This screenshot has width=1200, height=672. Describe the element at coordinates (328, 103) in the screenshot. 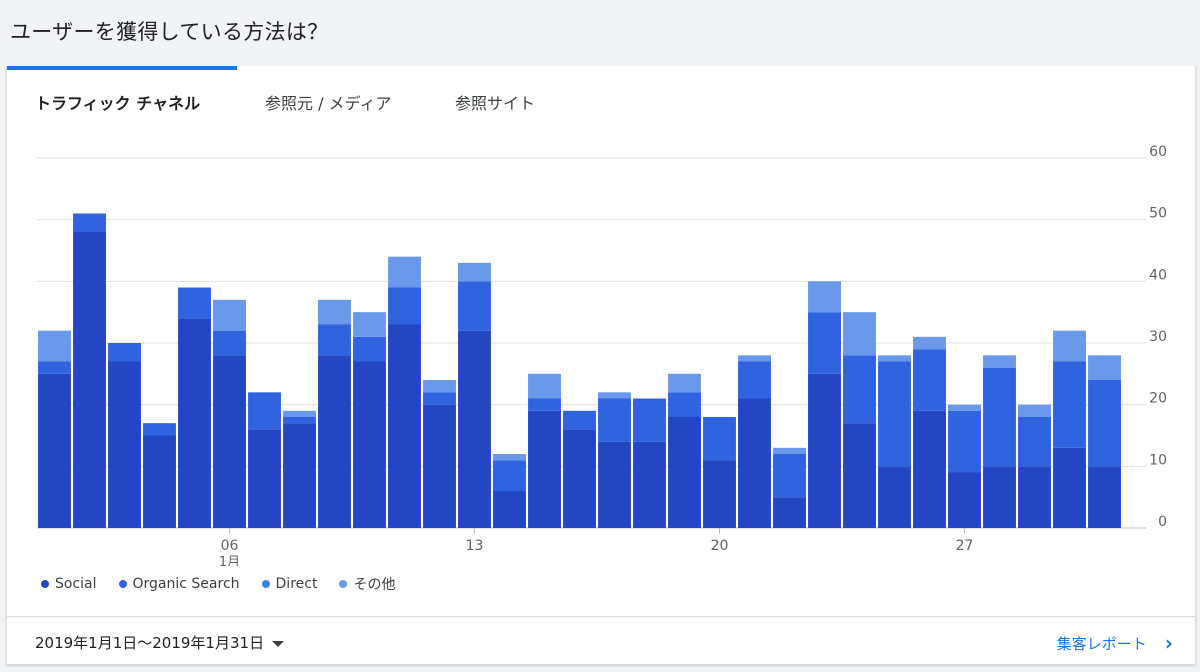

I see `tab-source-medium: 参照元 / メディア` at that location.